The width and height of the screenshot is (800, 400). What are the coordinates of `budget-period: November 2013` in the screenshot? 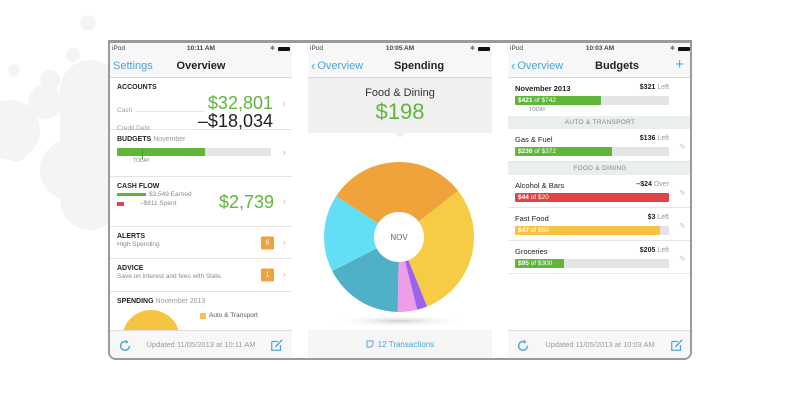 It's located at (543, 88).